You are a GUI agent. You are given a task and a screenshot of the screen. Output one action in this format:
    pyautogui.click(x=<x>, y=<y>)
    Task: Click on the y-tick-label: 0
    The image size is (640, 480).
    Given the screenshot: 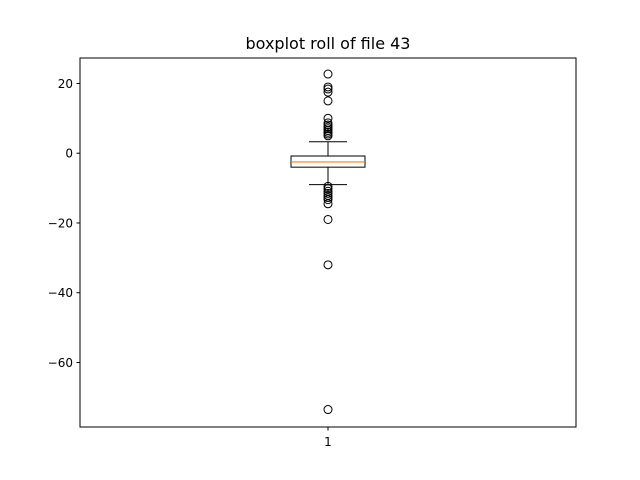 What is the action you would take?
    pyautogui.click(x=69, y=154)
    